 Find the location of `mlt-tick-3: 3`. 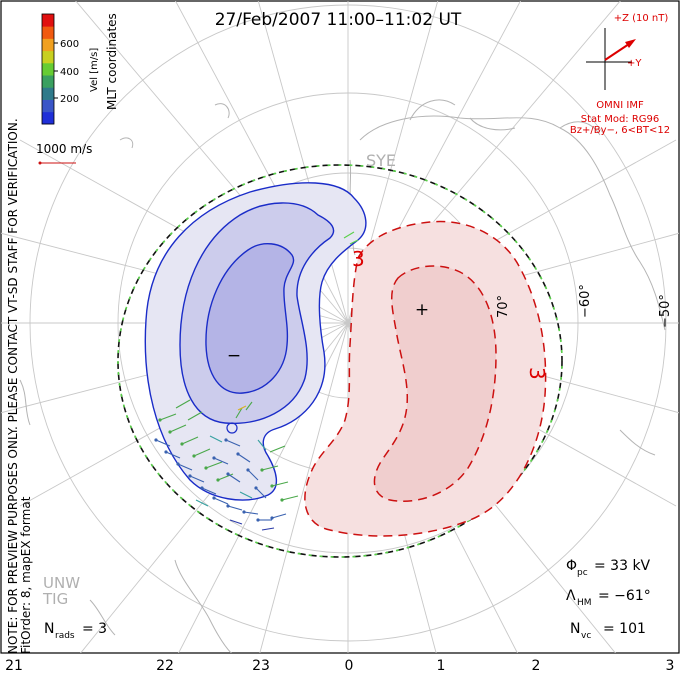

mlt-tick-3: 3 is located at coordinates (670, 666).